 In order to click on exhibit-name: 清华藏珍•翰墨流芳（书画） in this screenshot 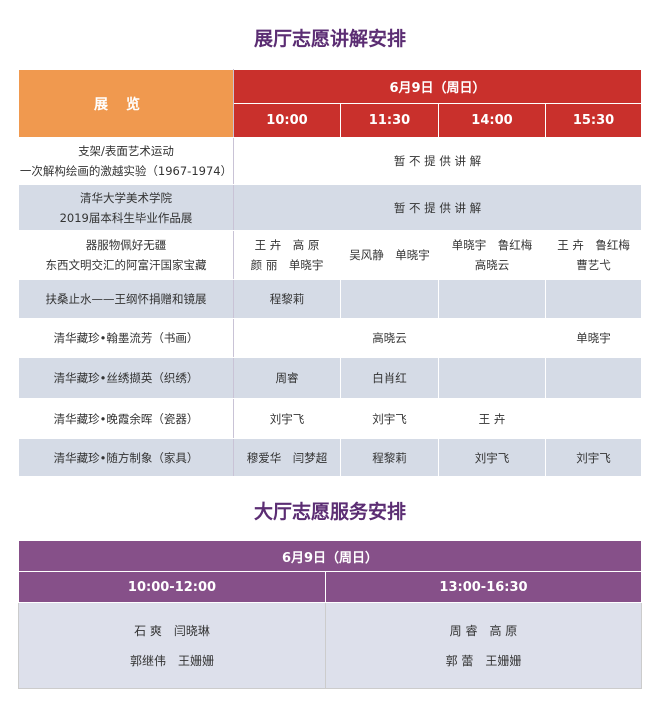, I will do `click(126, 338)`.